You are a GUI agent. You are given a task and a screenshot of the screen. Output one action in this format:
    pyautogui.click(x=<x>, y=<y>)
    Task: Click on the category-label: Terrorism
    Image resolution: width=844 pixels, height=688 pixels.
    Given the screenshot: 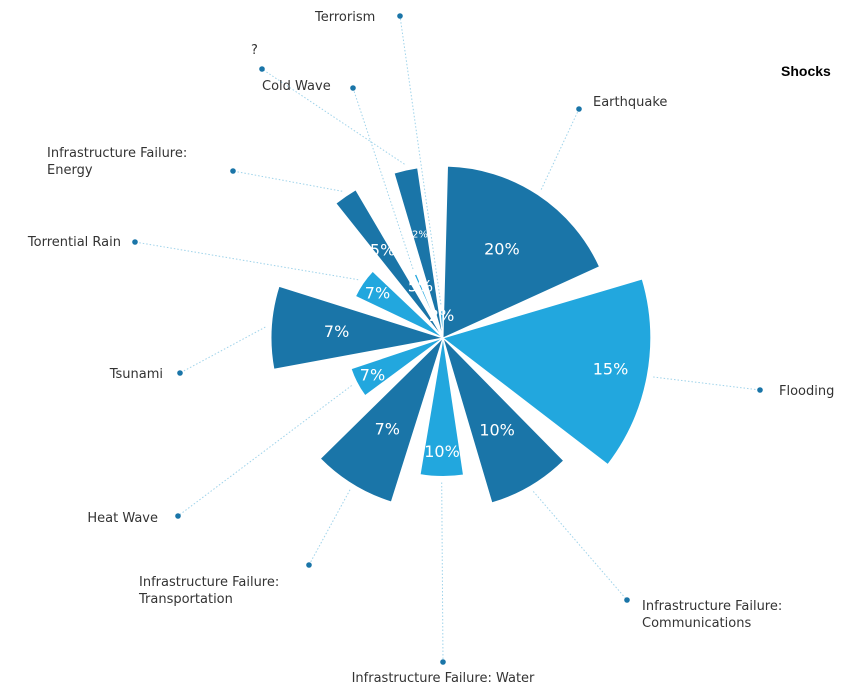 What is the action you would take?
    pyautogui.click(x=344, y=17)
    